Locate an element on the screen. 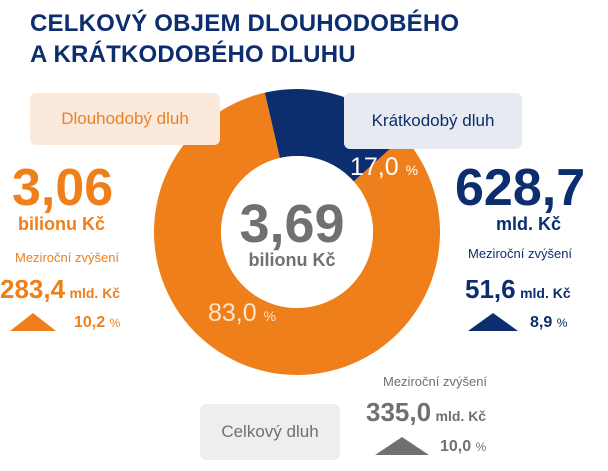 This screenshot has width=608, height=471. short-term-increase-unit: mld. Kč is located at coordinates (545, 293).